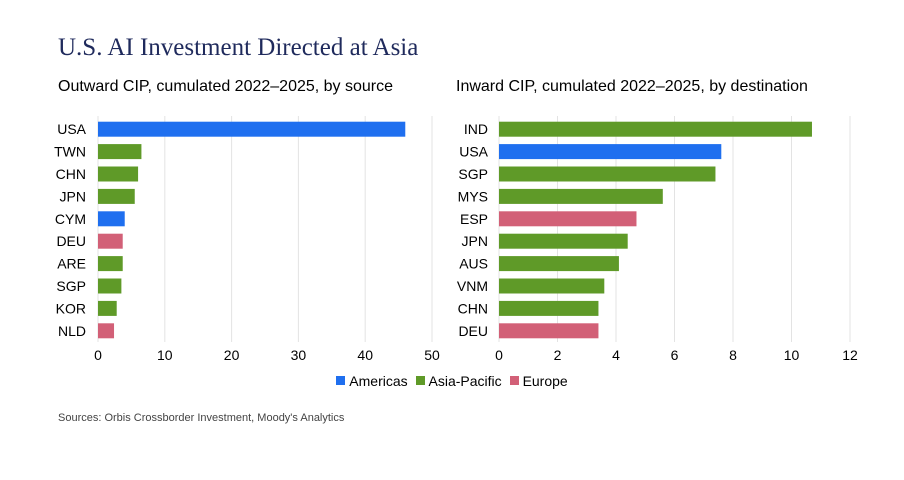 The image size is (904, 480). Describe the element at coordinates (733, 355) in the screenshot. I see `right-x-tick-label: 8` at that location.